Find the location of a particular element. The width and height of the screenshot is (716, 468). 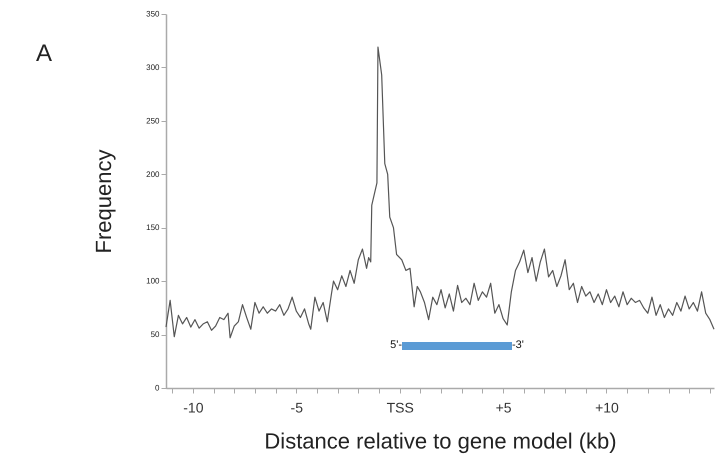

y-tick-label: 350 is located at coordinates (153, 14).